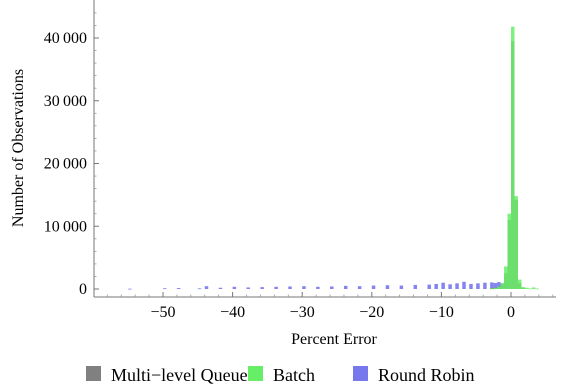 This screenshot has height=391, width=567. I want to click on y-tick-label: 10 000, so click(65, 226).